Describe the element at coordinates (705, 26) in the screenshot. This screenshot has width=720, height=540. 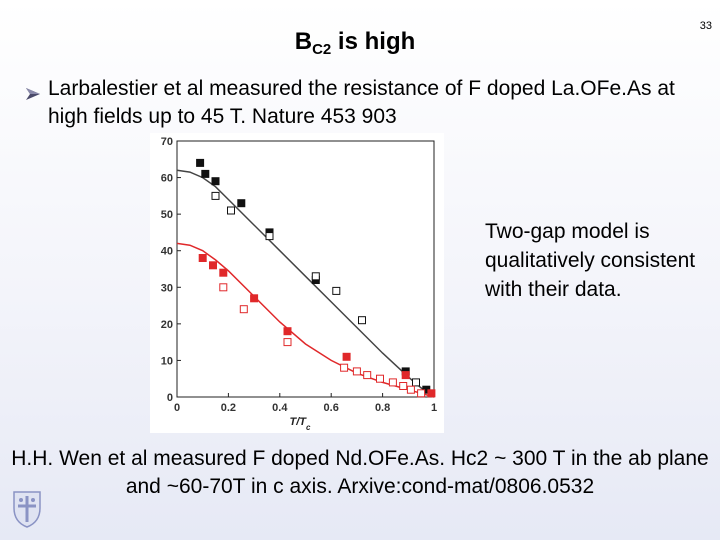
I see `slide-number: 33` at that location.